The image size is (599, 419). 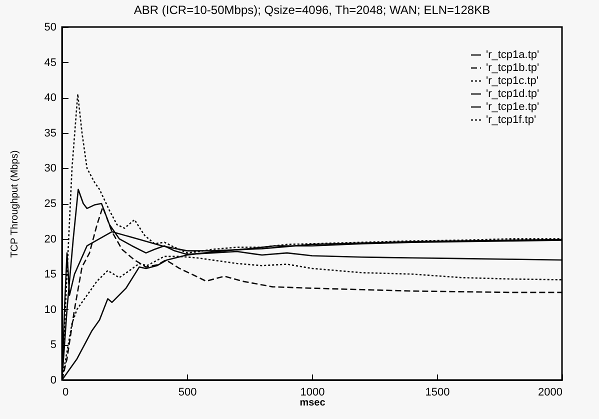 I want to click on y-axis-title: TCP Throughput (Mbps), so click(x=14, y=204).